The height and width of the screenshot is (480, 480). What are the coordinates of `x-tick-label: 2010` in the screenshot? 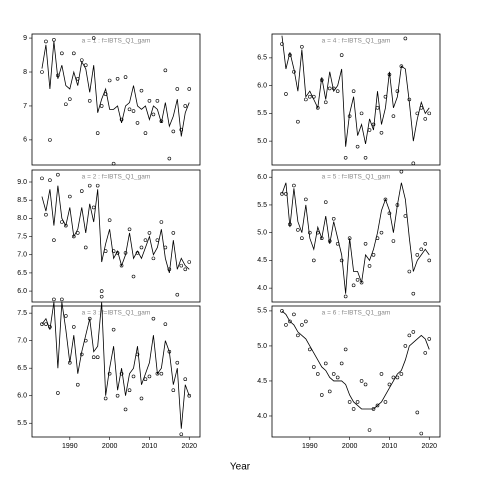 It's located at (150, 446).